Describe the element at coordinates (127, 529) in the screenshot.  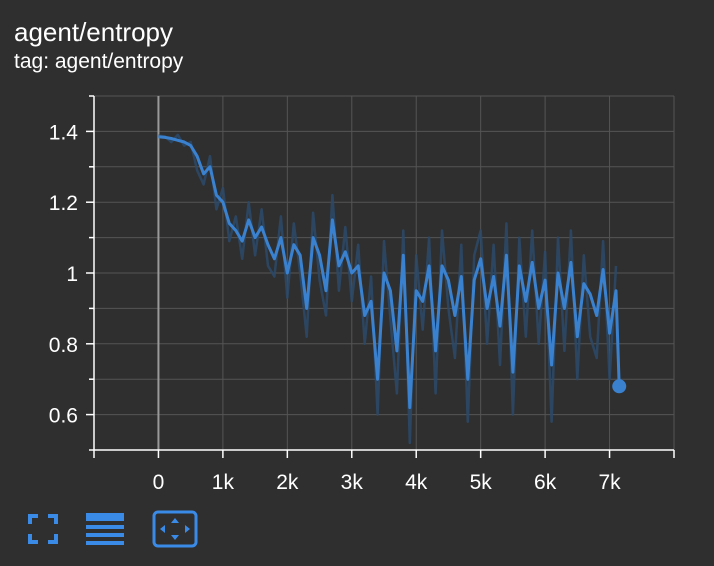
I see `chart-toolbar` at that location.